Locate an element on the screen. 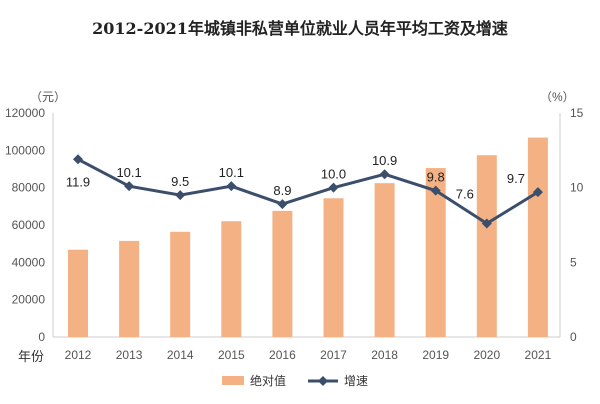 The image size is (600, 404). legend: 绝对值 增速 is located at coordinates (295, 380).